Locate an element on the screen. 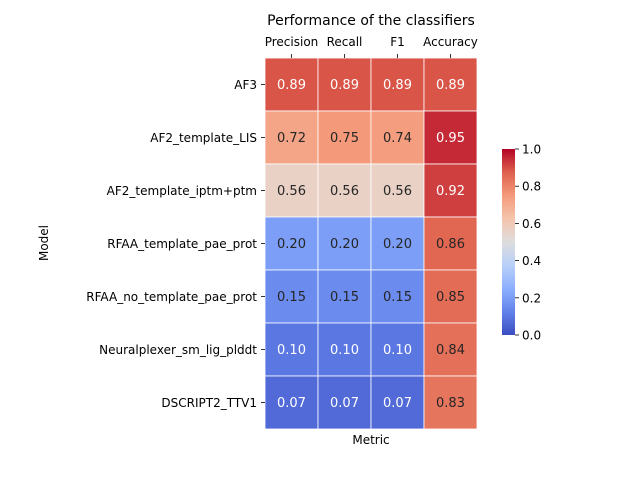 Image resolution: width=640 pixels, height=485 pixels. cell-value-label: 0.83 is located at coordinates (450, 403).